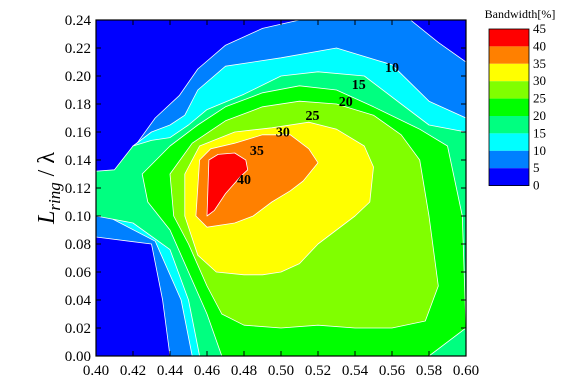  Describe the element at coordinates (539, 107) in the screenshot. I see `legend-ticks: 45 40 35 30 25 20 15 10 5 0` at that location.